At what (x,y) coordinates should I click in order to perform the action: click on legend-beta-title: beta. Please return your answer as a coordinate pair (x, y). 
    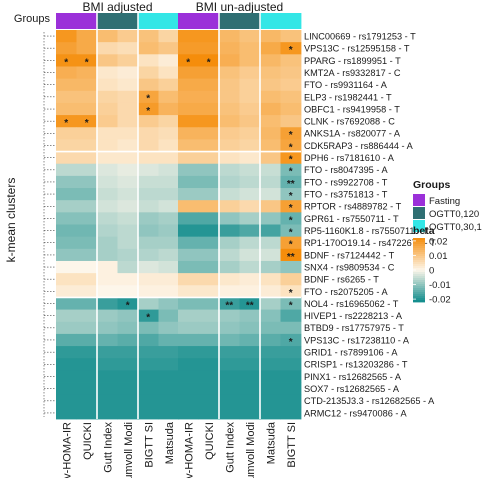
    Looking at the image, I should click on (424, 231).